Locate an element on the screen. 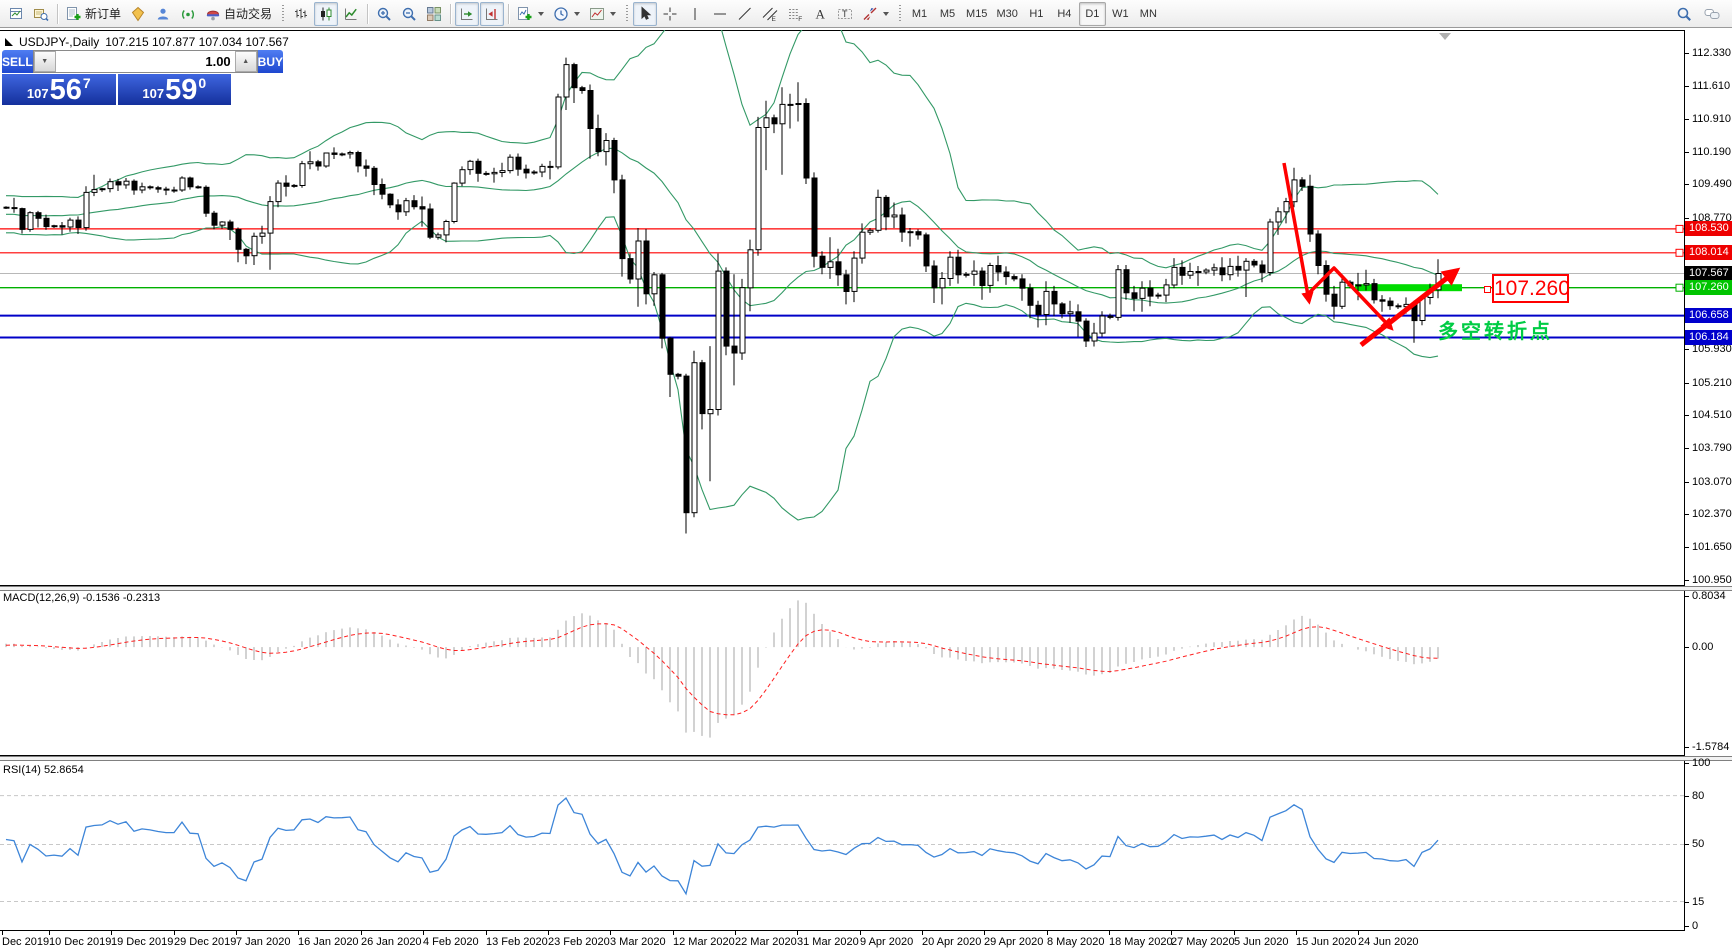 The image size is (1732, 950). price-tick-label: 103.070 is located at coordinates (1712, 482).